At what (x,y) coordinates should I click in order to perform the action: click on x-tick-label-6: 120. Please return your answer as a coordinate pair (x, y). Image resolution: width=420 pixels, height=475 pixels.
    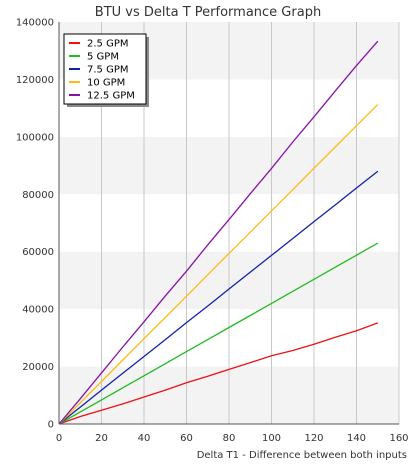
    Looking at the image, I should click on (313, 438).